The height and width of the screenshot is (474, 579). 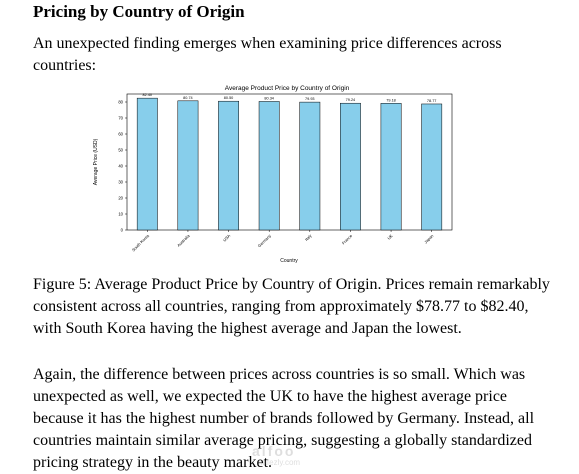 I want to click on bar-value-label: 79.24, so click(x=351, y=100).